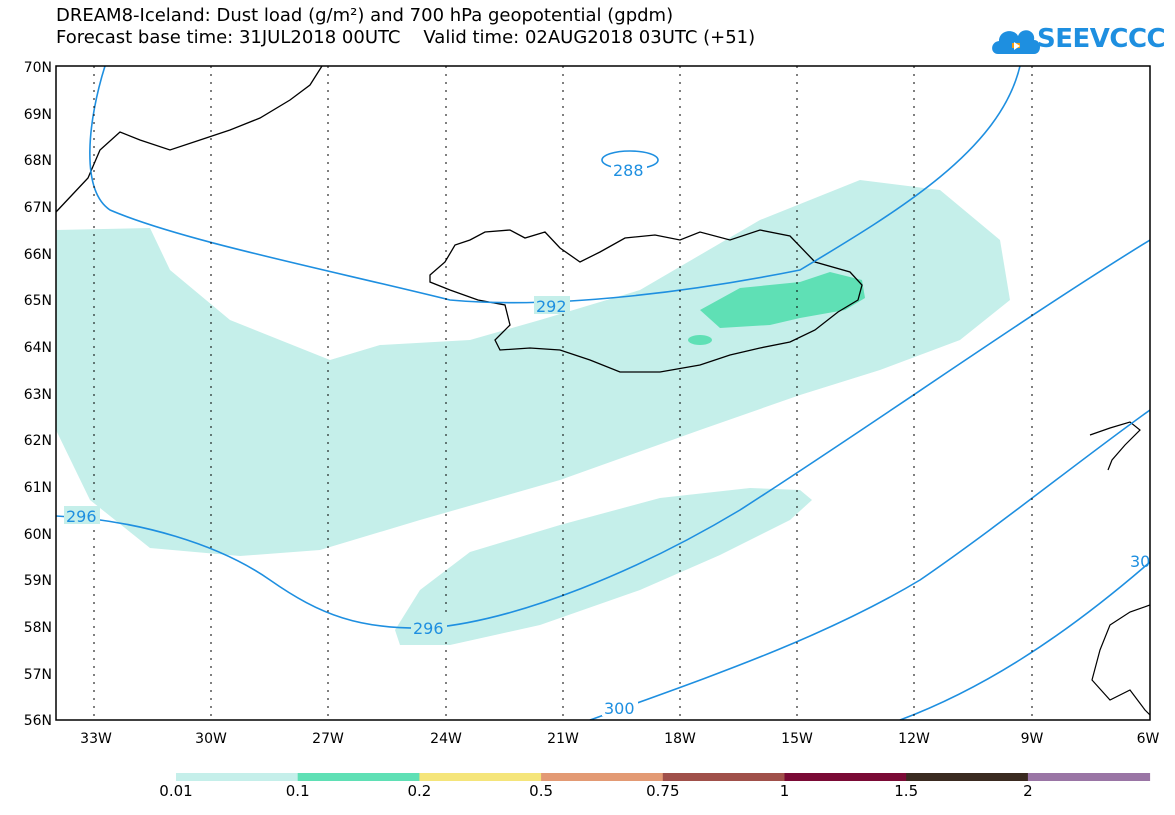  What do you see at coordinates (38, 488) in the screenshot?
I see `lat-label: 61N` at bounding box center [38, 488].